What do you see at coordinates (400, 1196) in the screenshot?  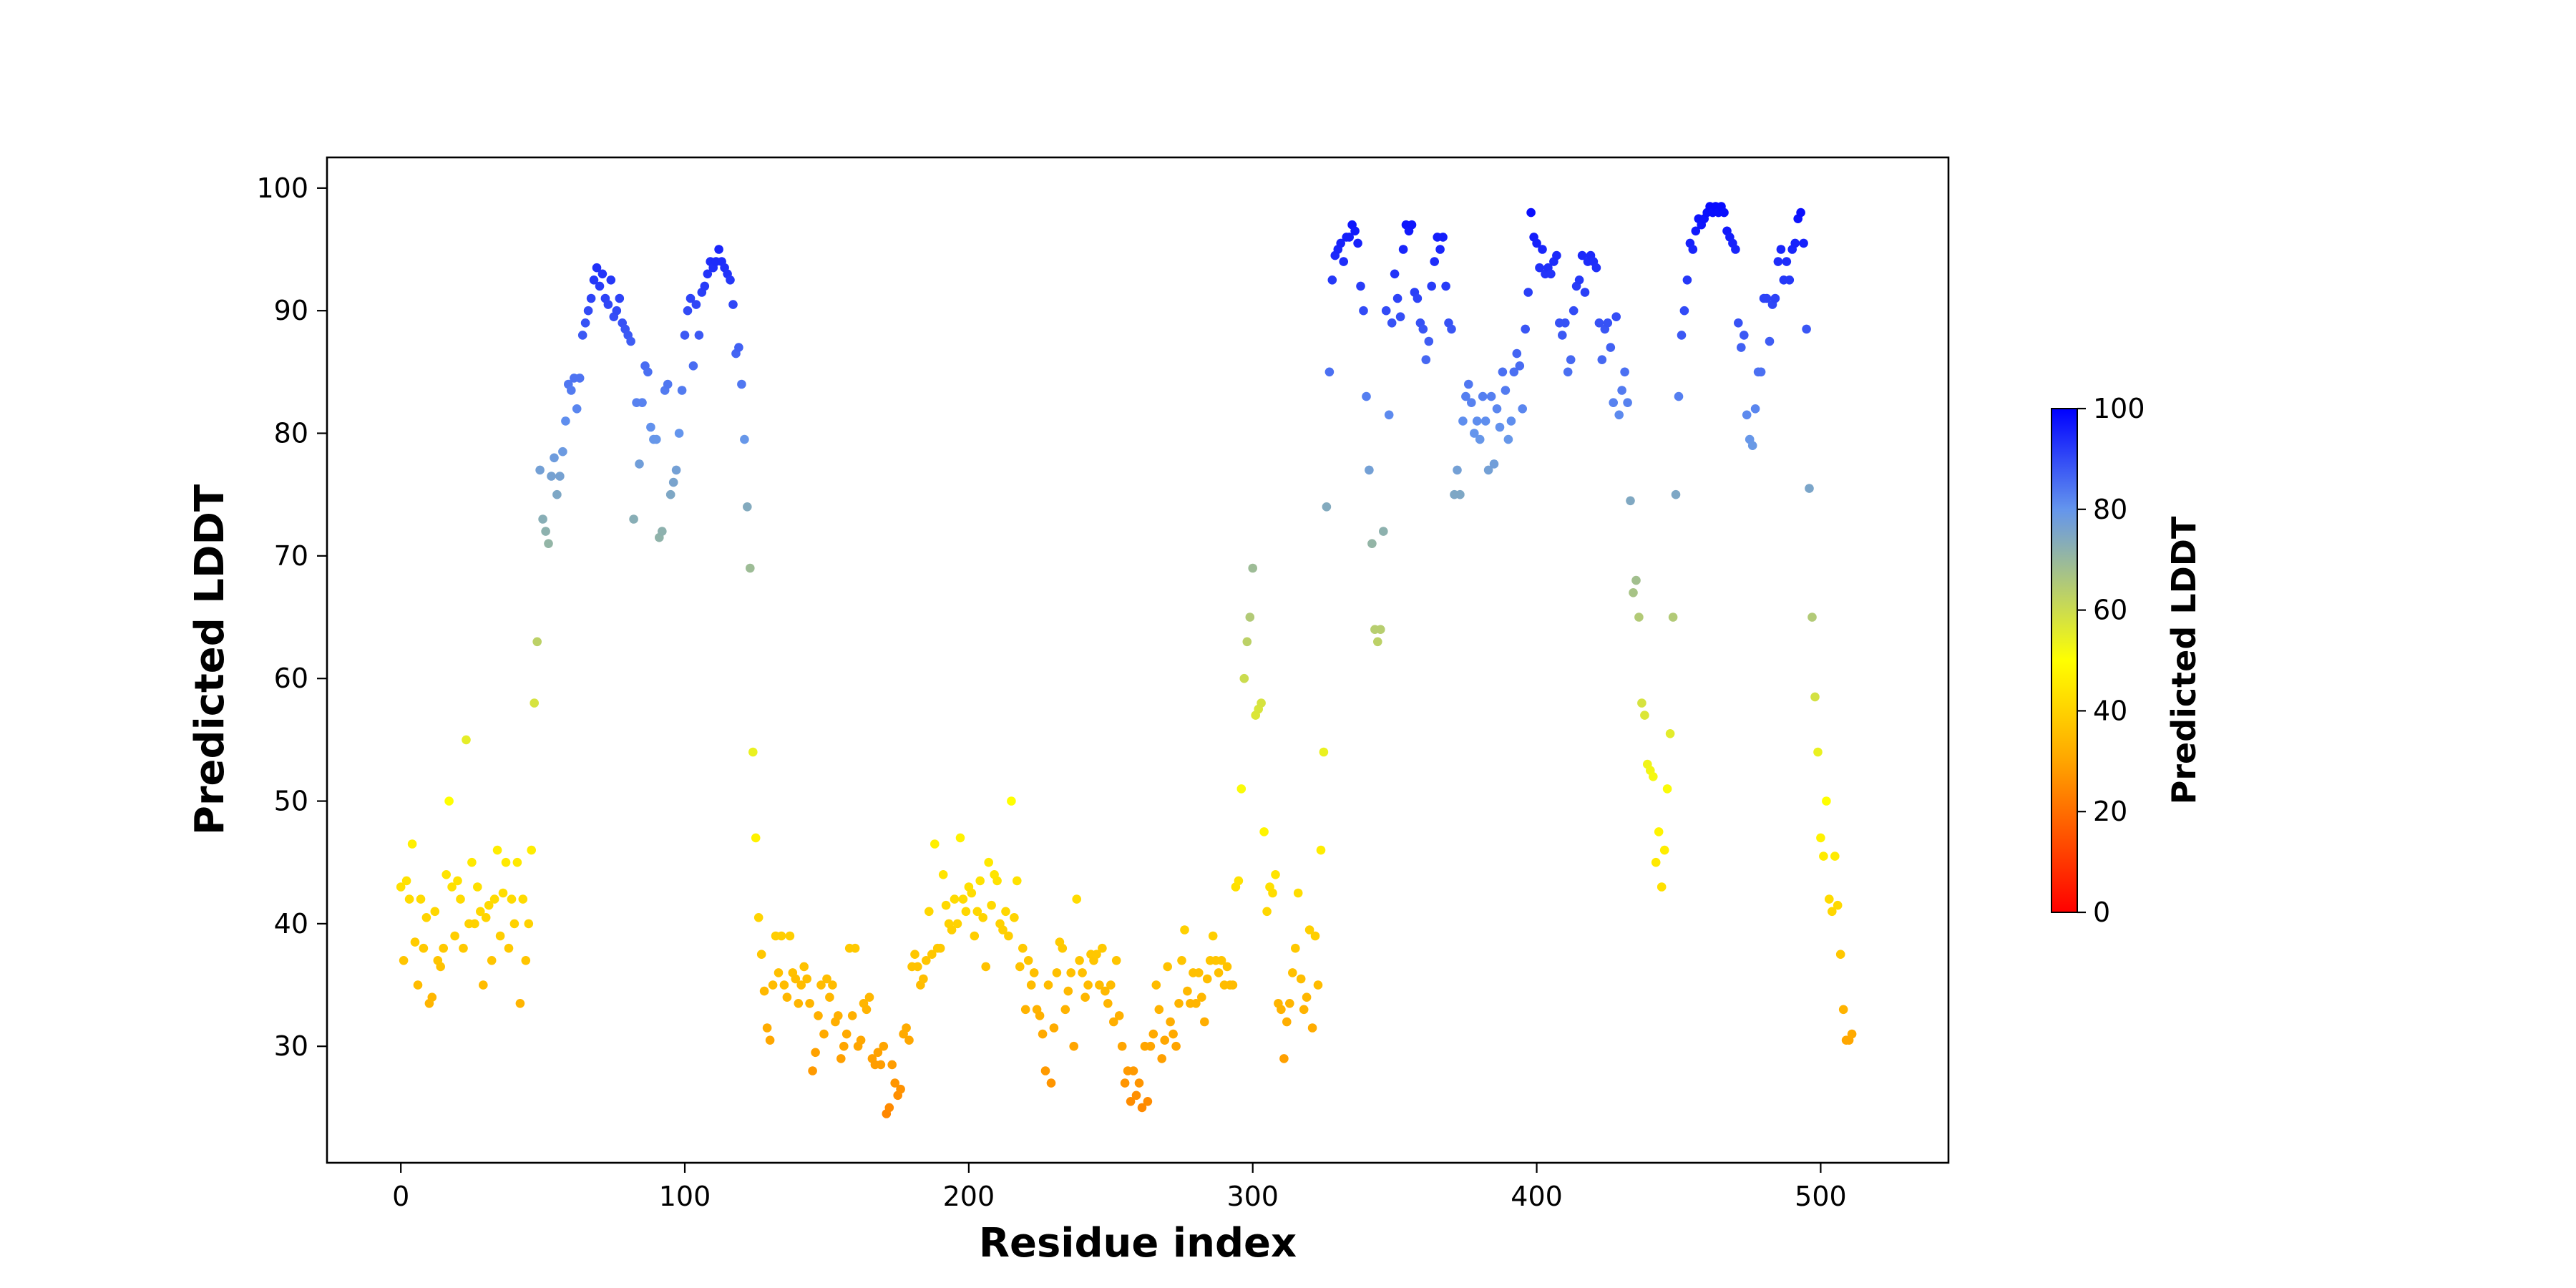 I see `x-tick-label: 0` at bounding box center [400, 1196].